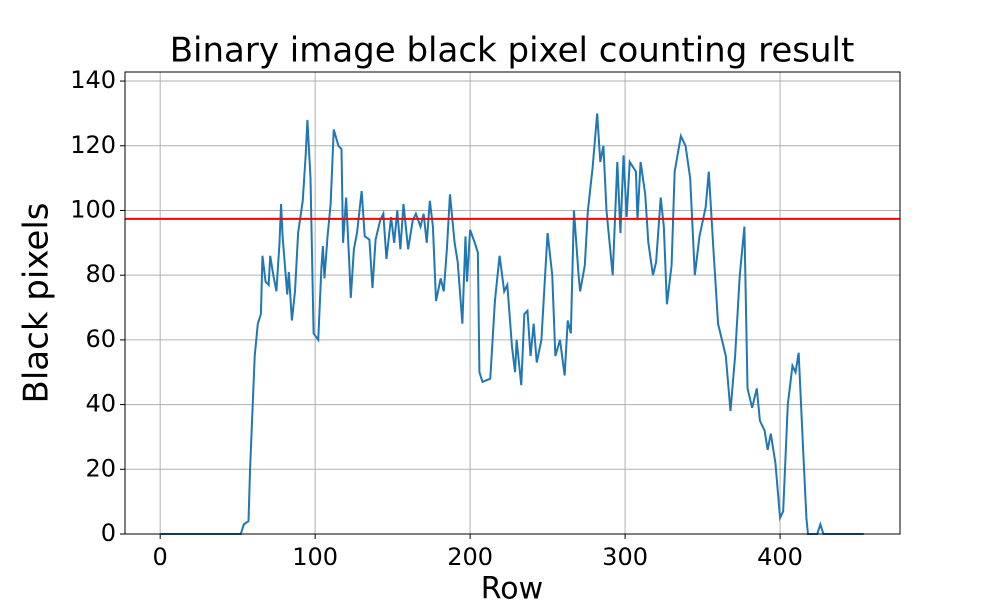  What do you see at coordinates (625, 557) in the screenshot?
I see `x-tick-label: 300` at bounding box center [625, 557].